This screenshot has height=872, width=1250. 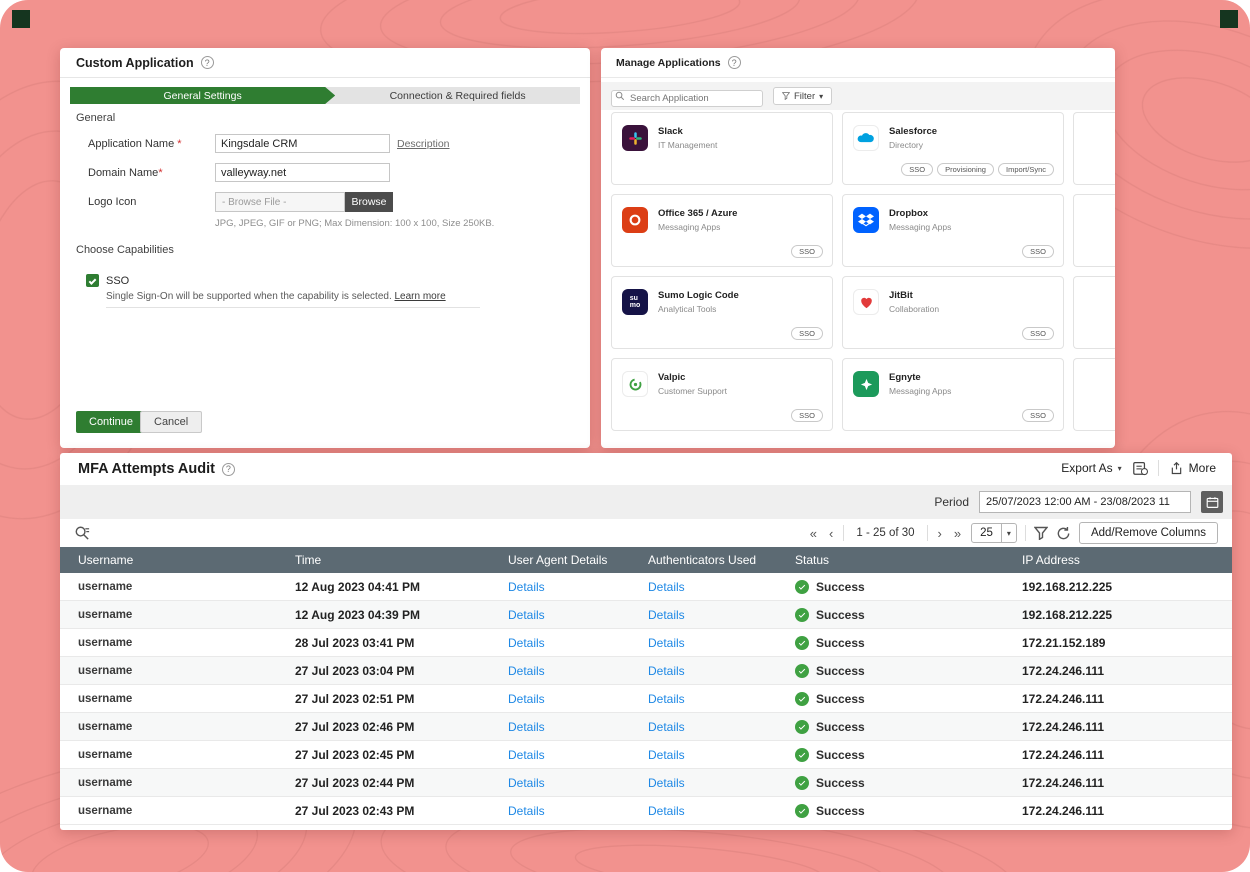 I want to click on first-page-icon: «, so click(x=813, y=533).